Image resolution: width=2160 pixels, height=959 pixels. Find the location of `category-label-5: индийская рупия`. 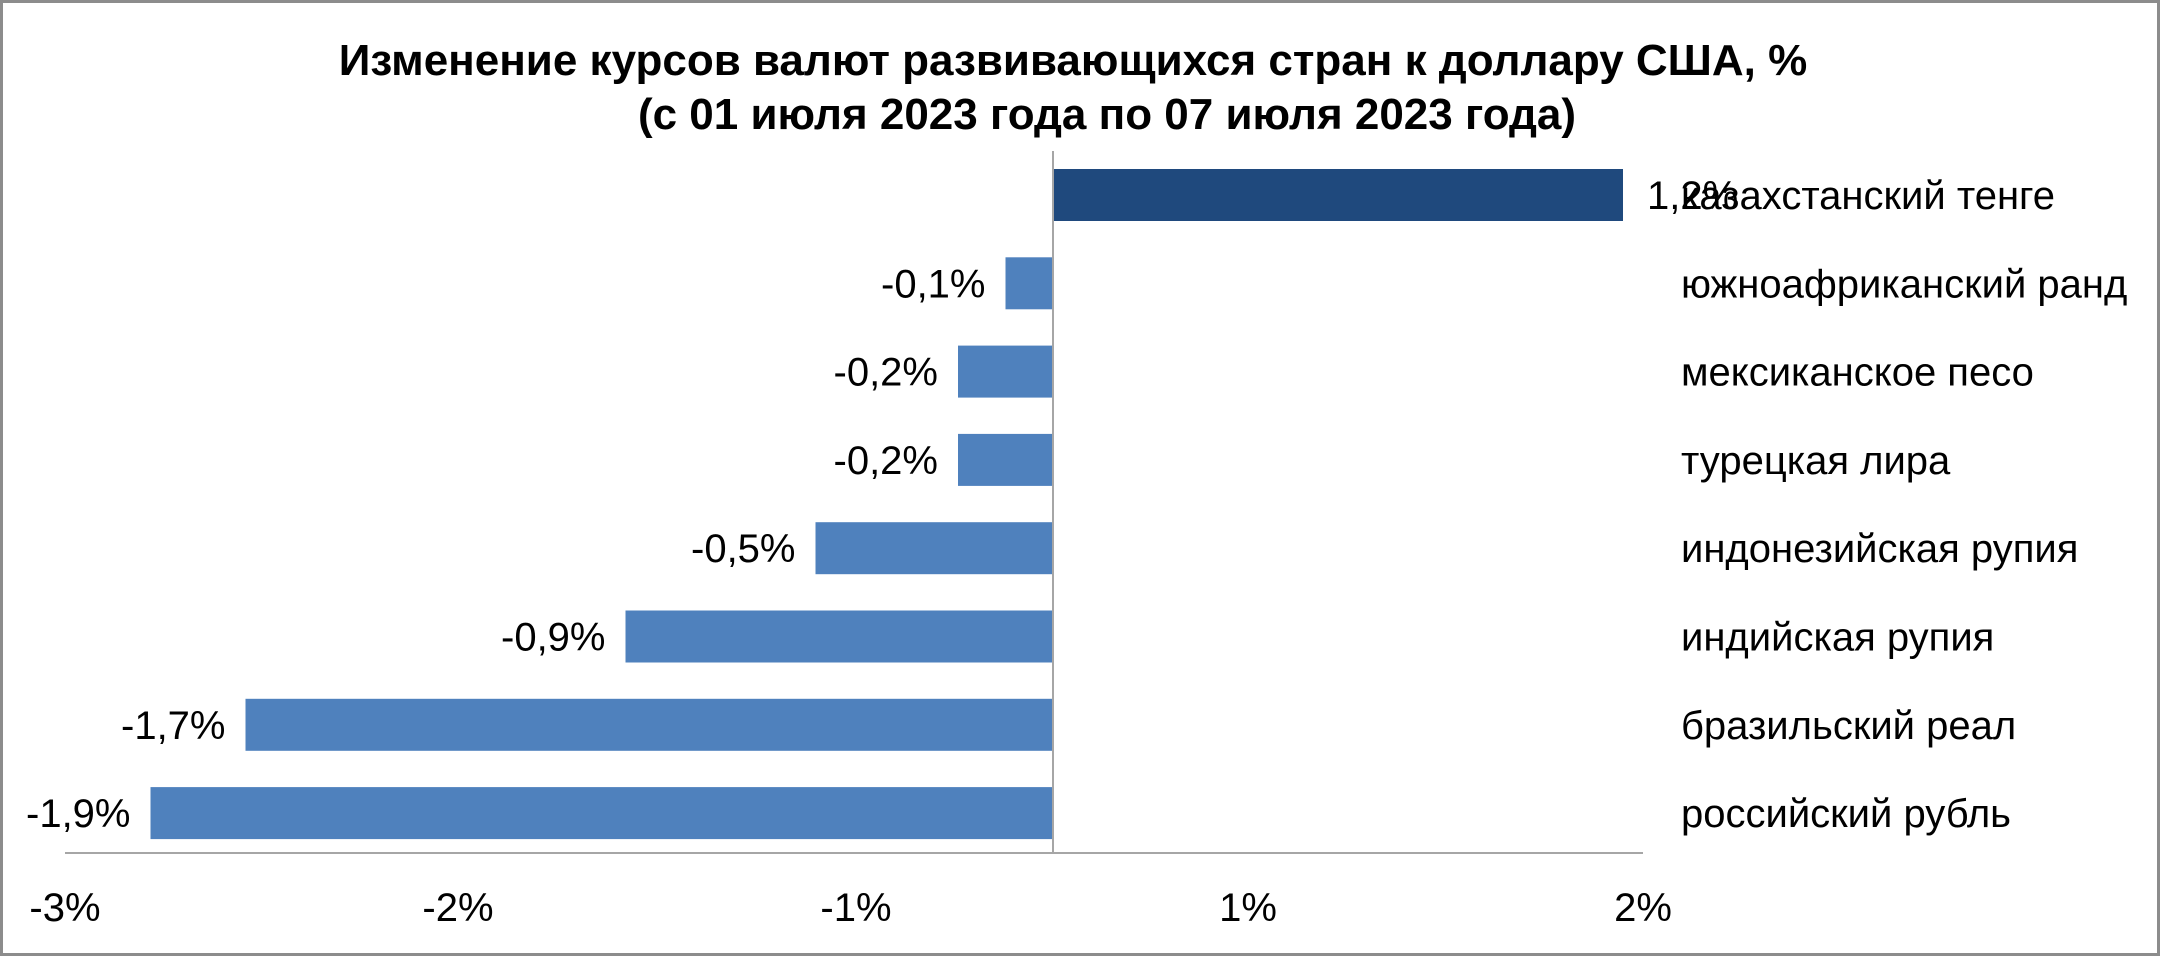

category-label-5: индийская рупия is located at coordinates (1837, 638).